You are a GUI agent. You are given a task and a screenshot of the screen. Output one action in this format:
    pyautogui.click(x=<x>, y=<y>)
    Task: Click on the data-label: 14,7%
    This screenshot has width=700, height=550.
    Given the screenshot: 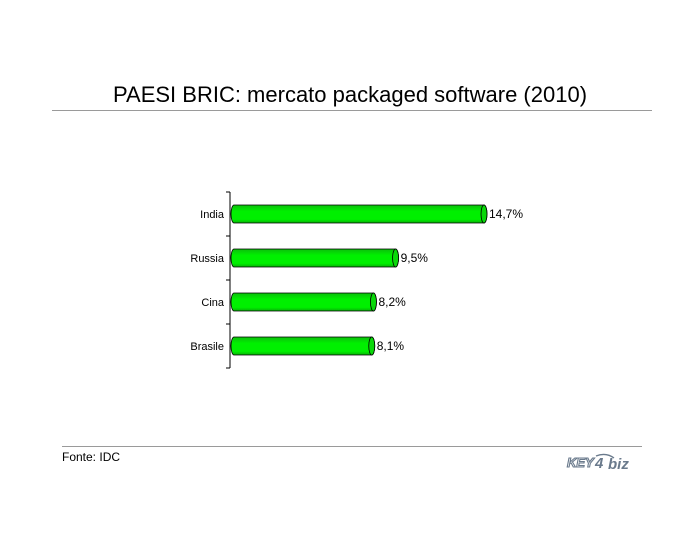 What is the action you would take?
    pyautogui.click(x=506, y=214)
    